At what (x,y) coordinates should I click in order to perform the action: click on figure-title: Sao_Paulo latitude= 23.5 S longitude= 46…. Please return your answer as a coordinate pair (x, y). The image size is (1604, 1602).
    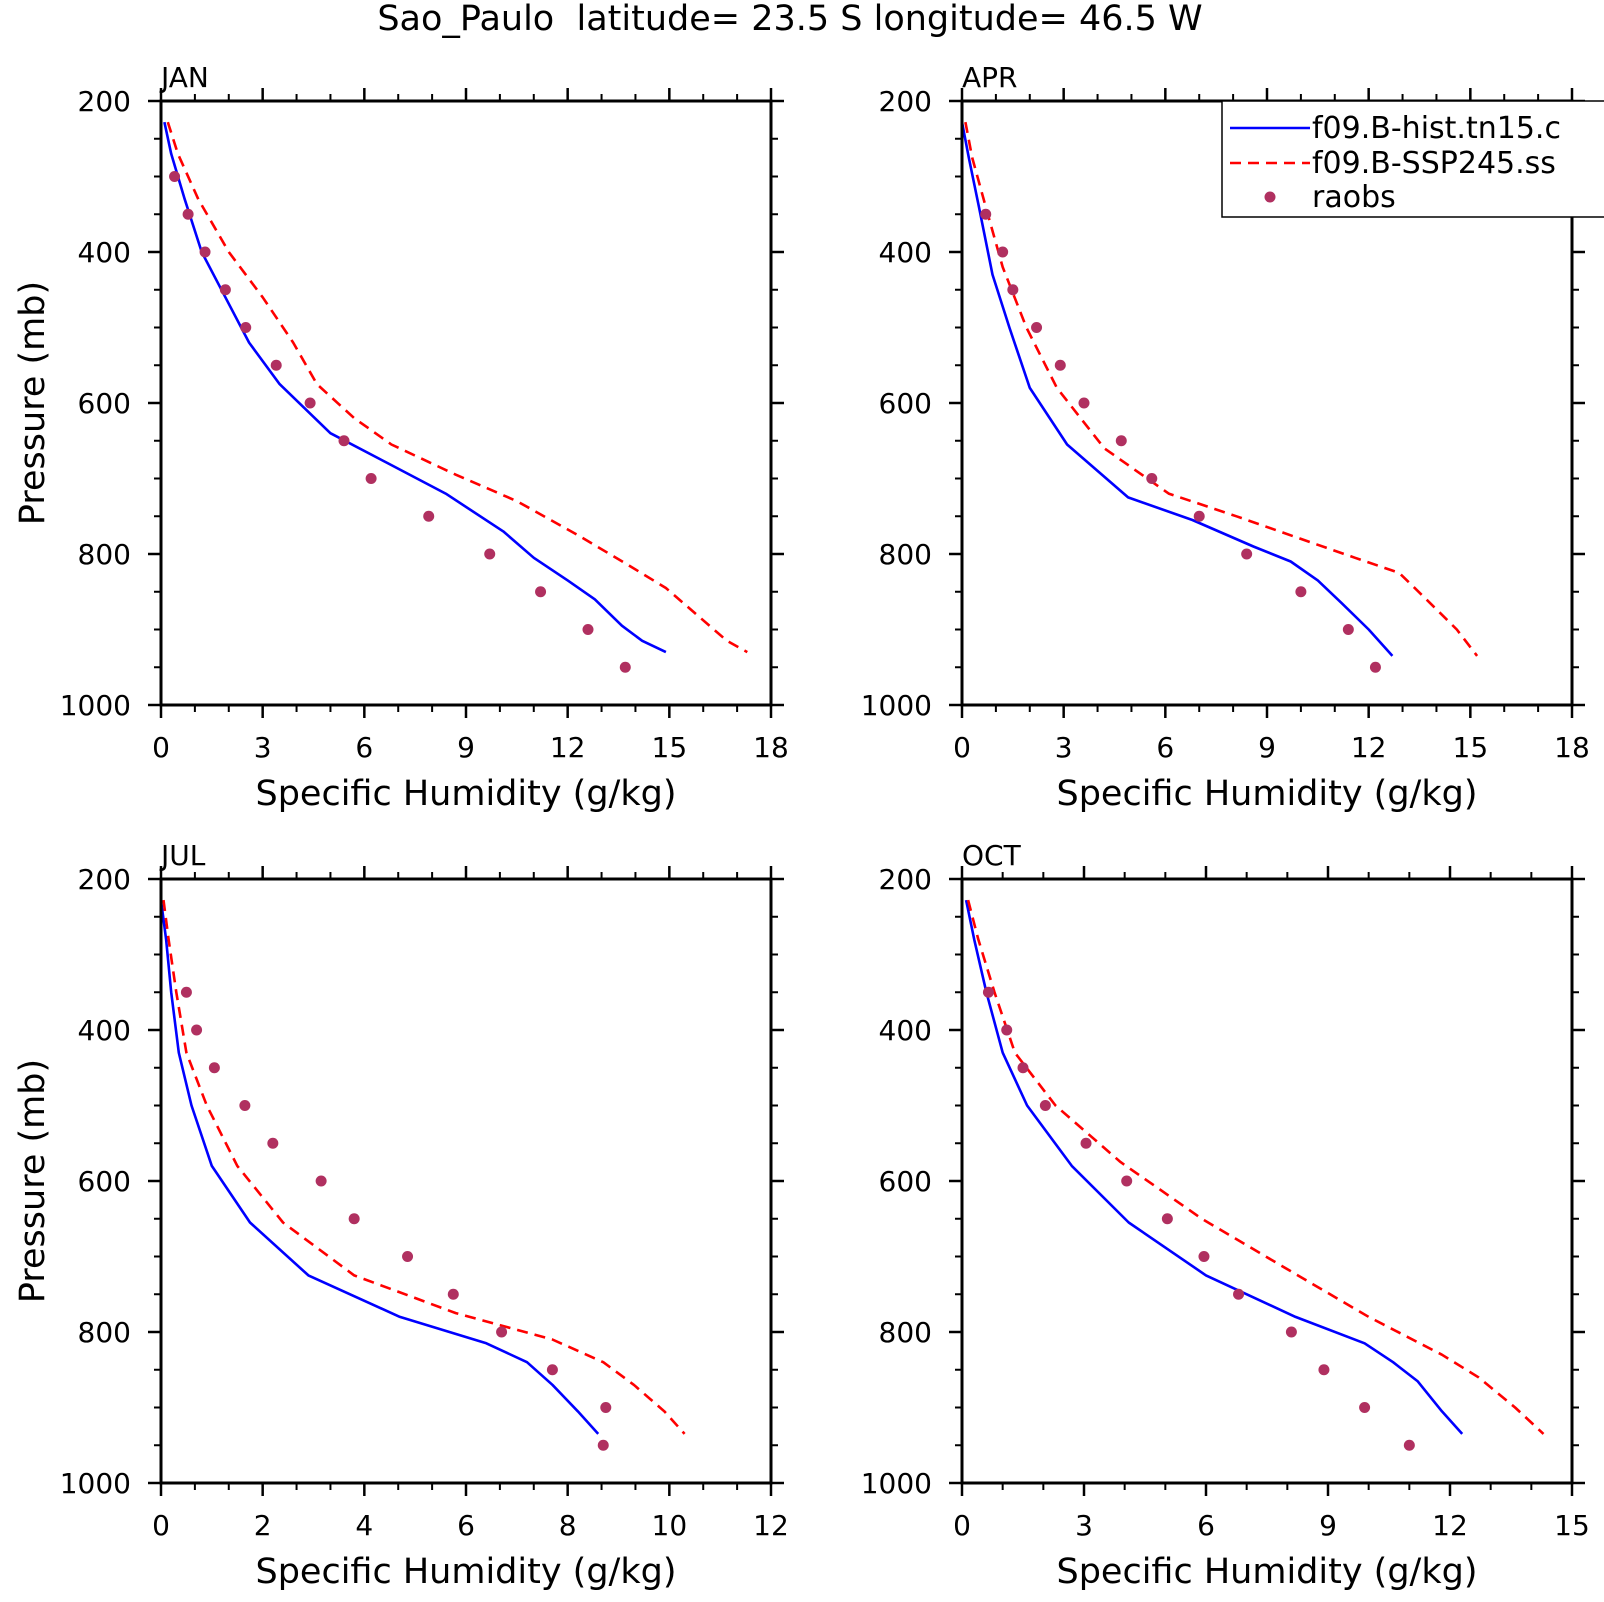
    Looking at the image, I should click on (789, 19).